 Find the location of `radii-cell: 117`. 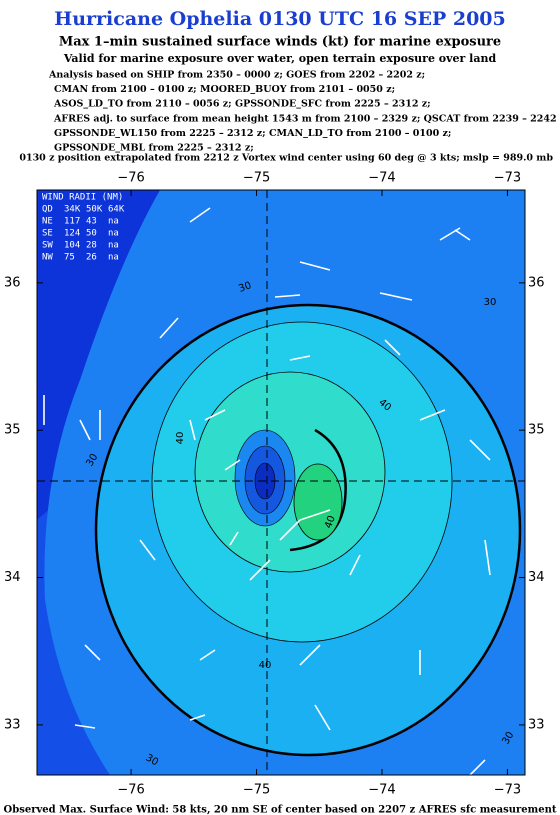

radii-cell: 117 is located at coordinates (72, 222).